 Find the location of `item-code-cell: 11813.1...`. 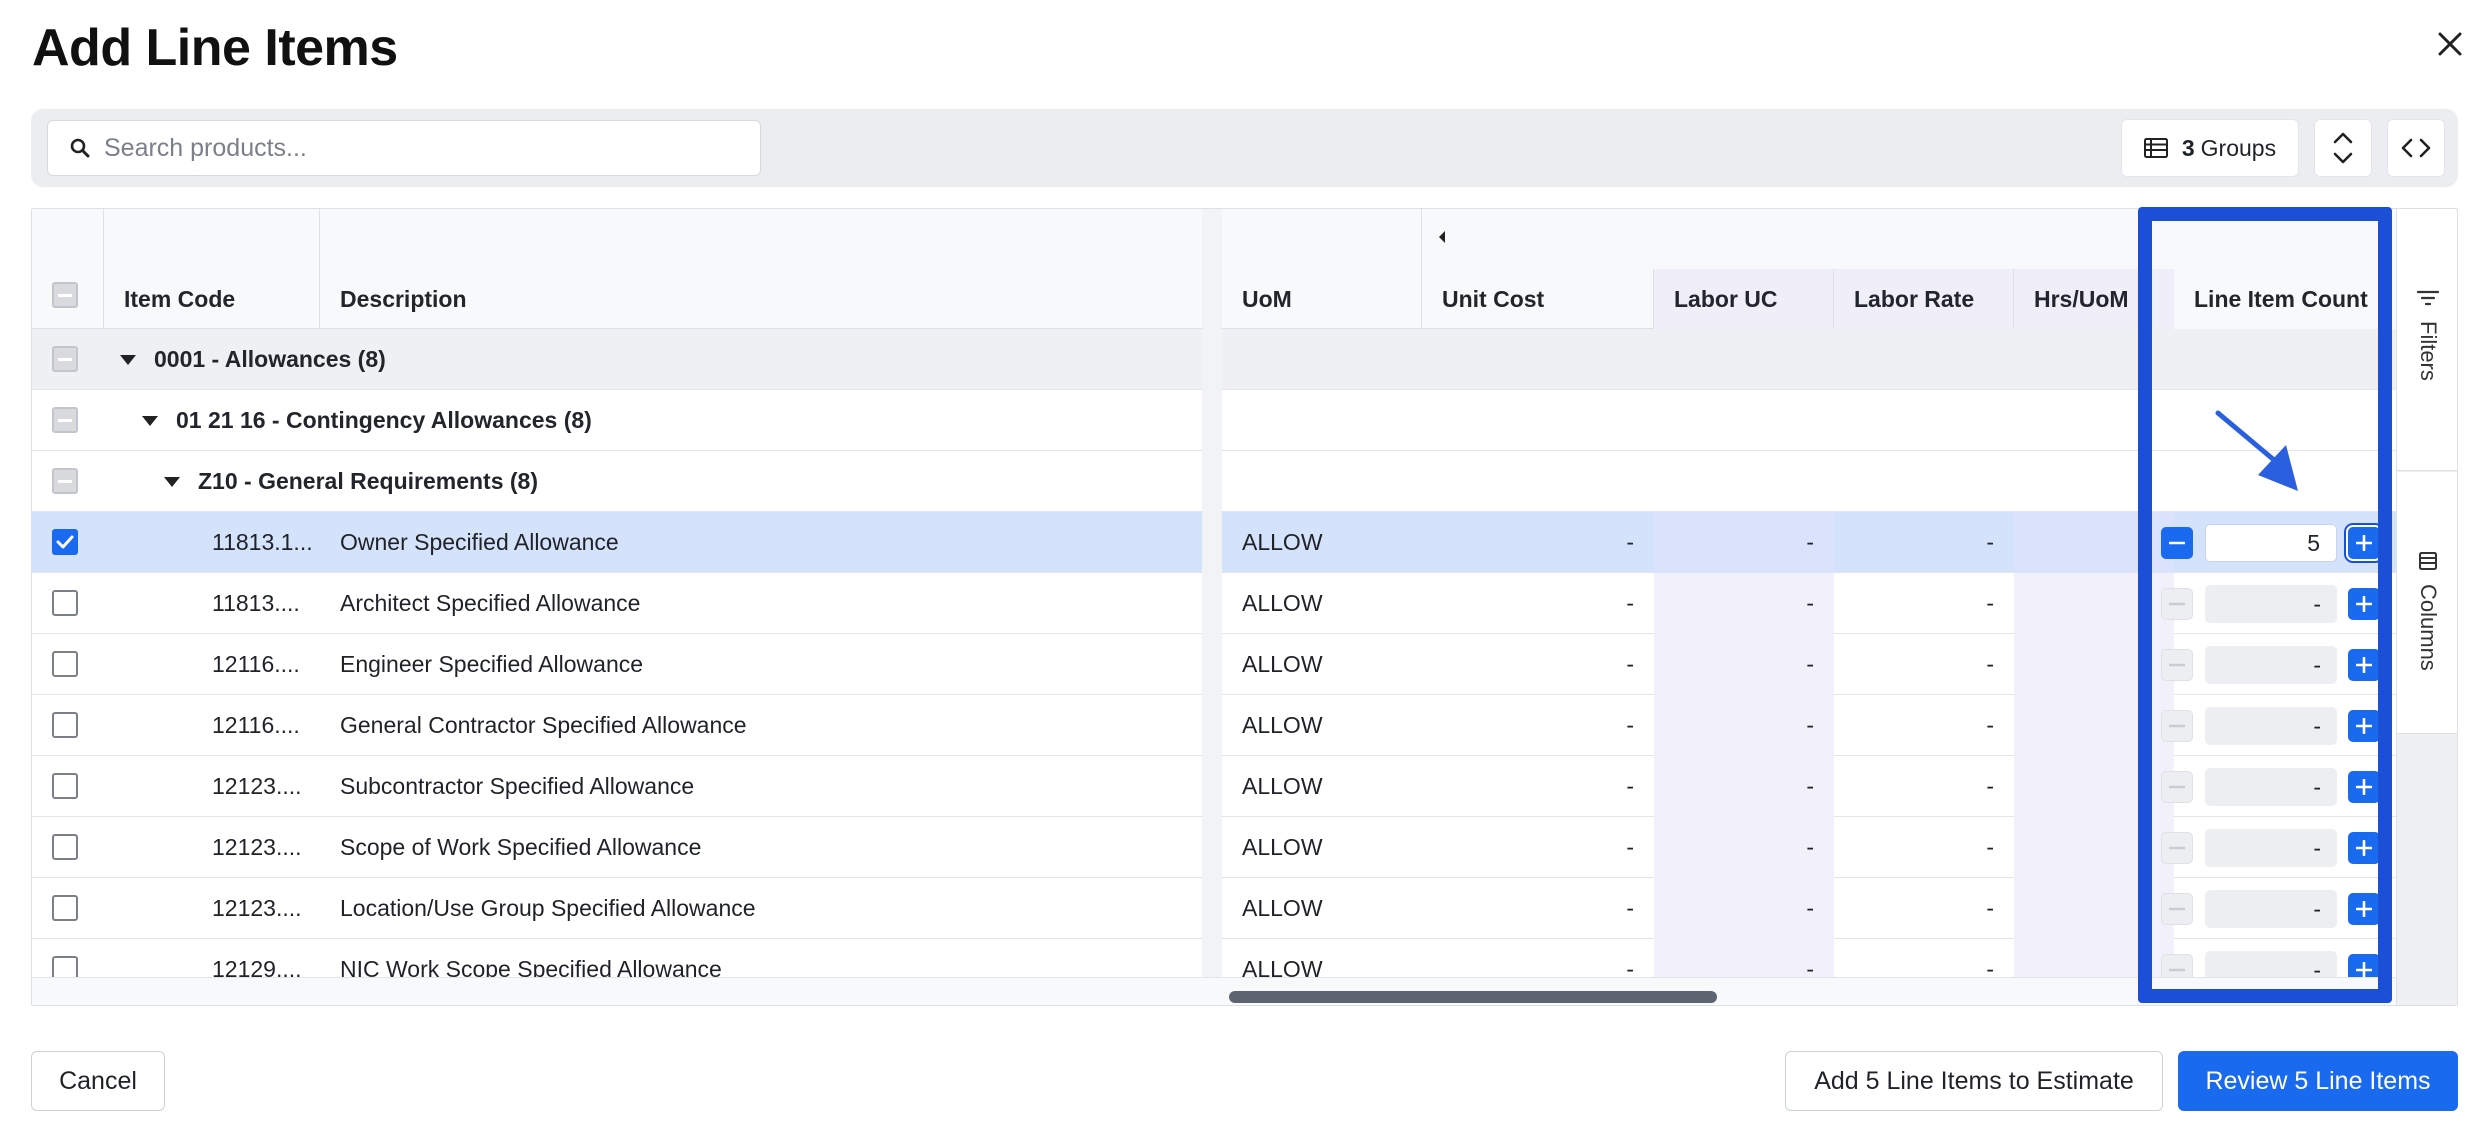

item-code-cell: 11813.1... is located at coordinates (262, 542).